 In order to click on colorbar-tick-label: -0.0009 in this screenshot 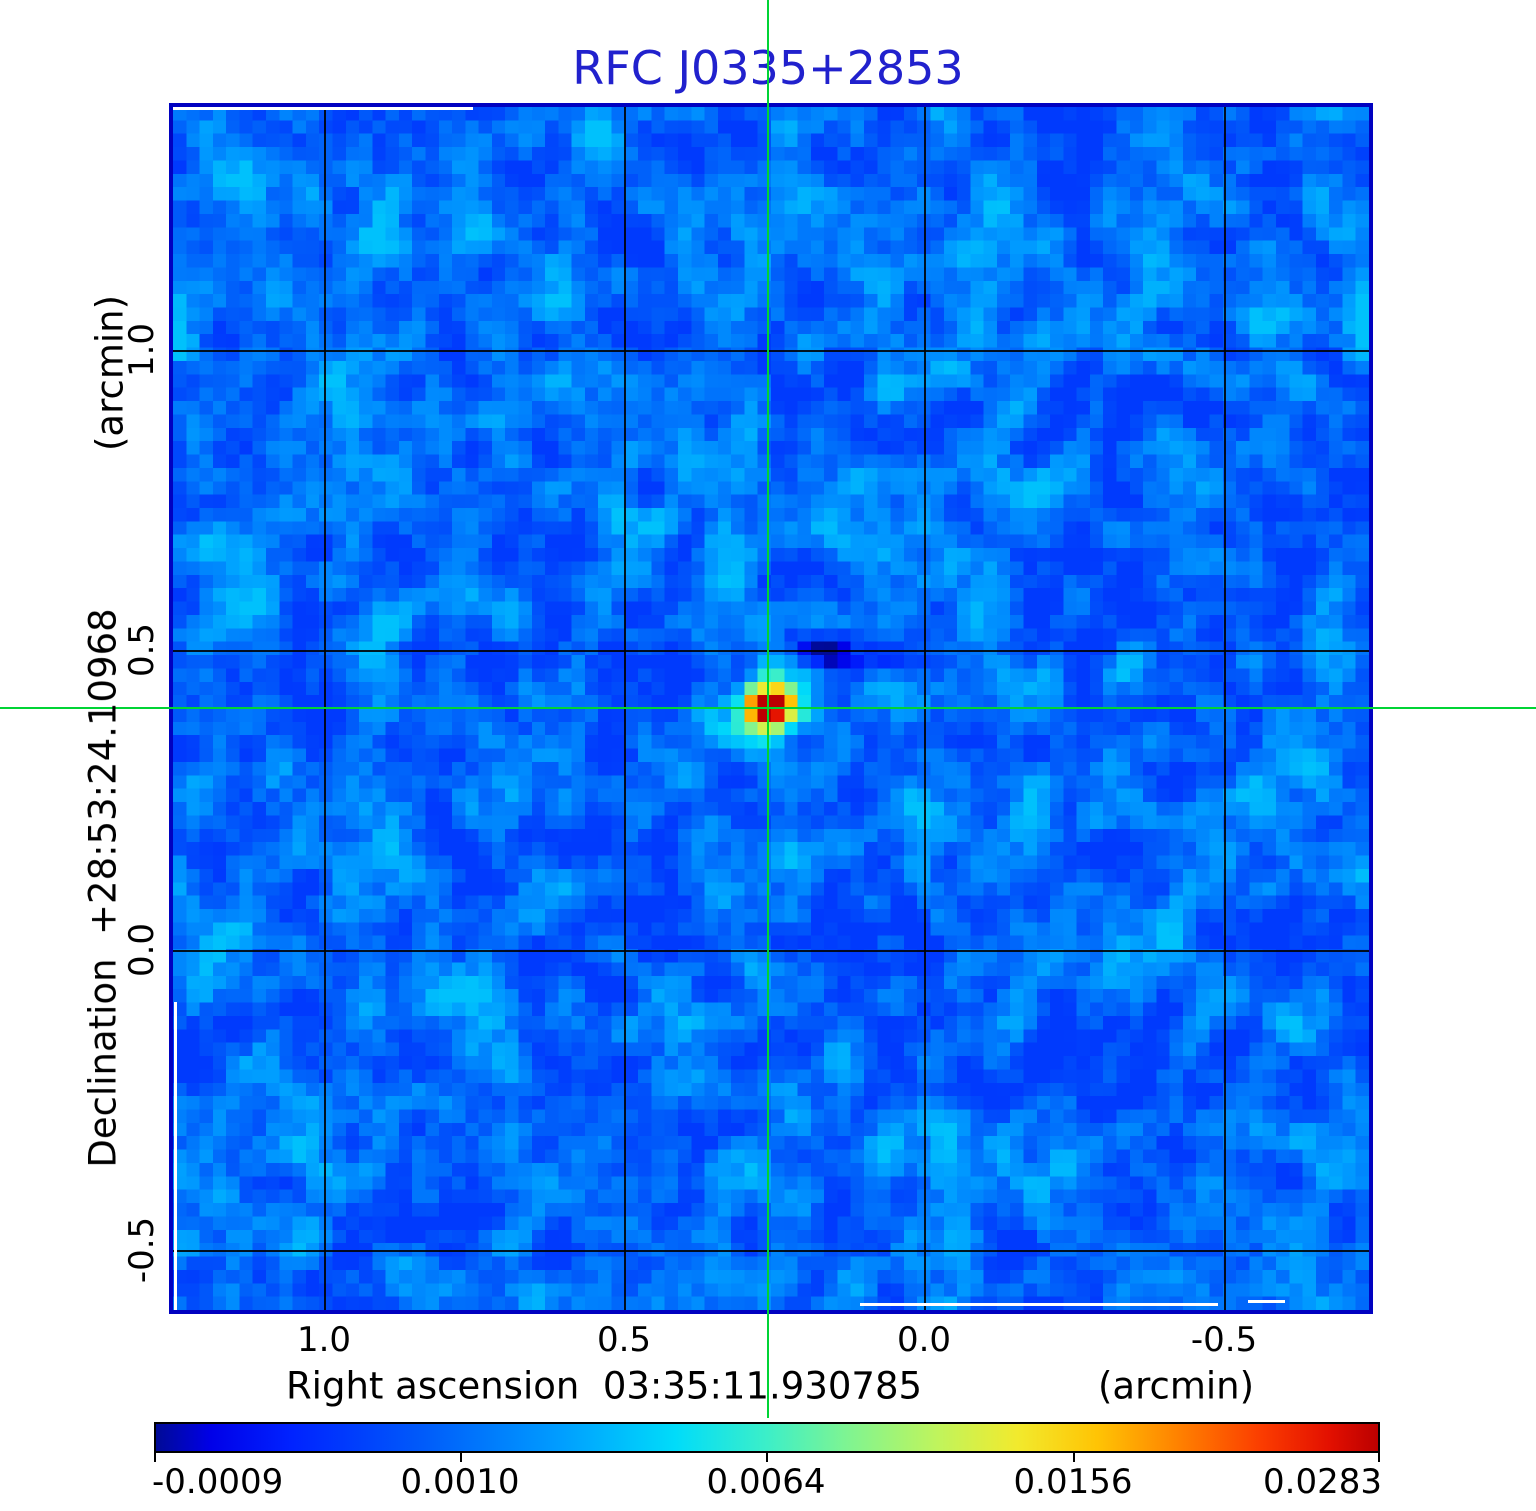, I will do `click(218, 1482)`.